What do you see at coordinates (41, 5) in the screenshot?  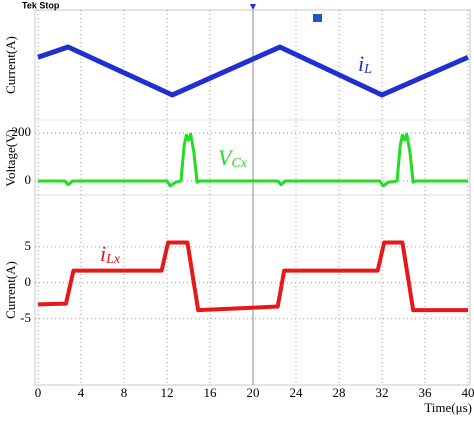 I see `scope-status: Tek Stop` at bounding box center [41, 5].